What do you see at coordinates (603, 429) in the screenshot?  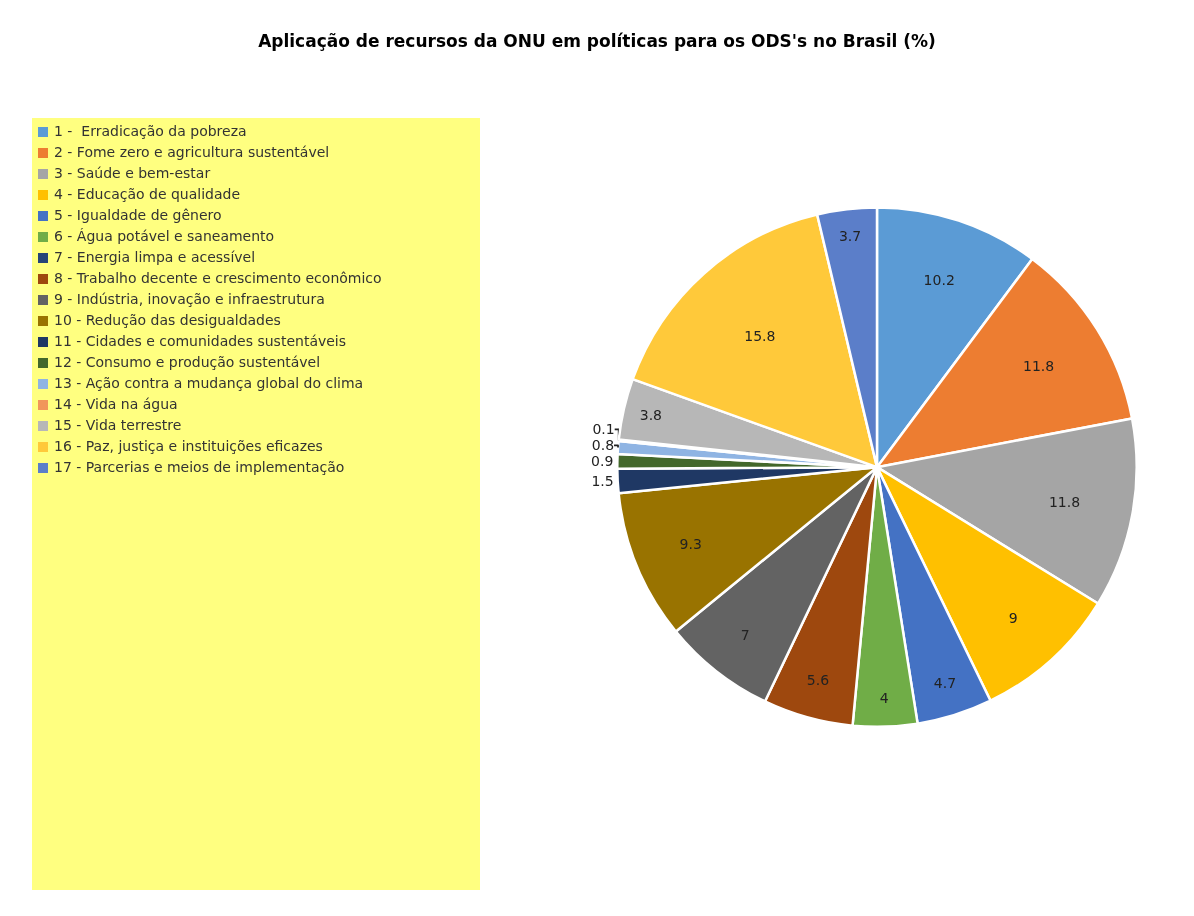 I see `data-label: 0.1` at bounding box center [603, 429].